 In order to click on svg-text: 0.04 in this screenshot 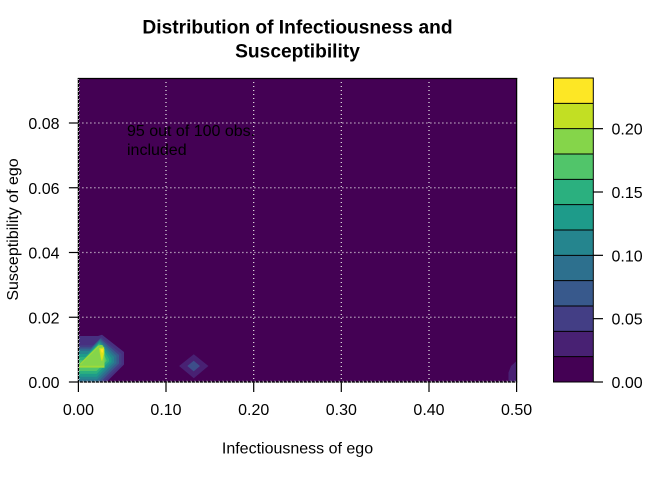, I will do `click(43, 254)`.